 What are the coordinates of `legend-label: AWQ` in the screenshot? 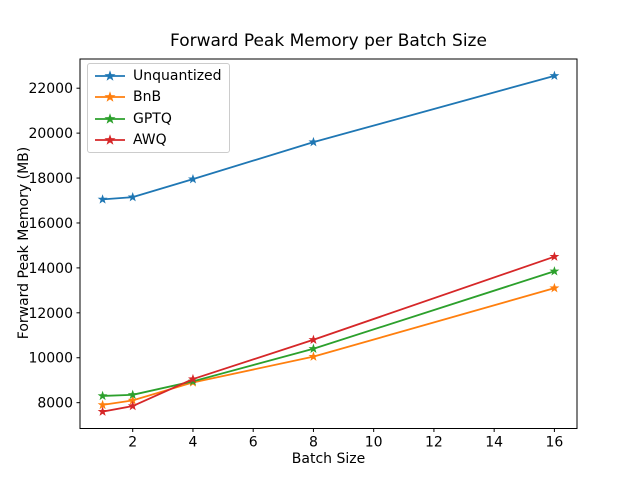 It's located at (150, 140).